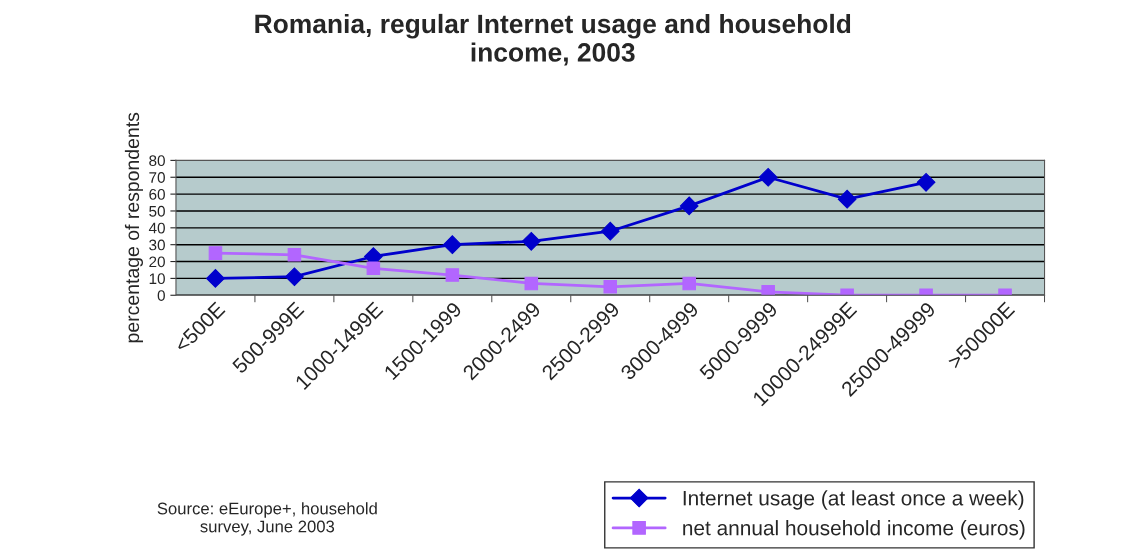 Image resolution: width=1128 pixels, height=555 pixels. What do you see at coordinates (157, 245) in the screenshot?
I see `y-tick-label: 30` at bounding box center [157, 245].